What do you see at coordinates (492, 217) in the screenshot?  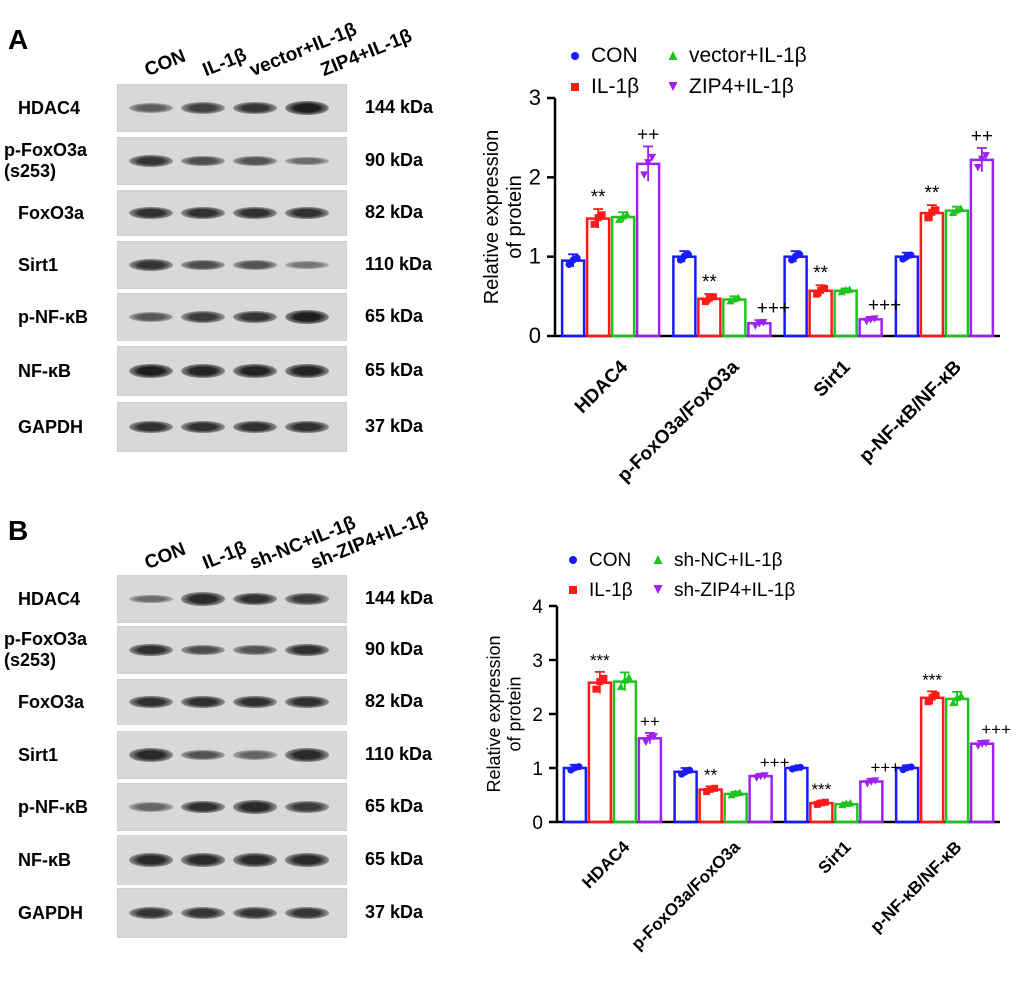 I see `y-axis-label: Relative expression` at bounding box center [492, 217].